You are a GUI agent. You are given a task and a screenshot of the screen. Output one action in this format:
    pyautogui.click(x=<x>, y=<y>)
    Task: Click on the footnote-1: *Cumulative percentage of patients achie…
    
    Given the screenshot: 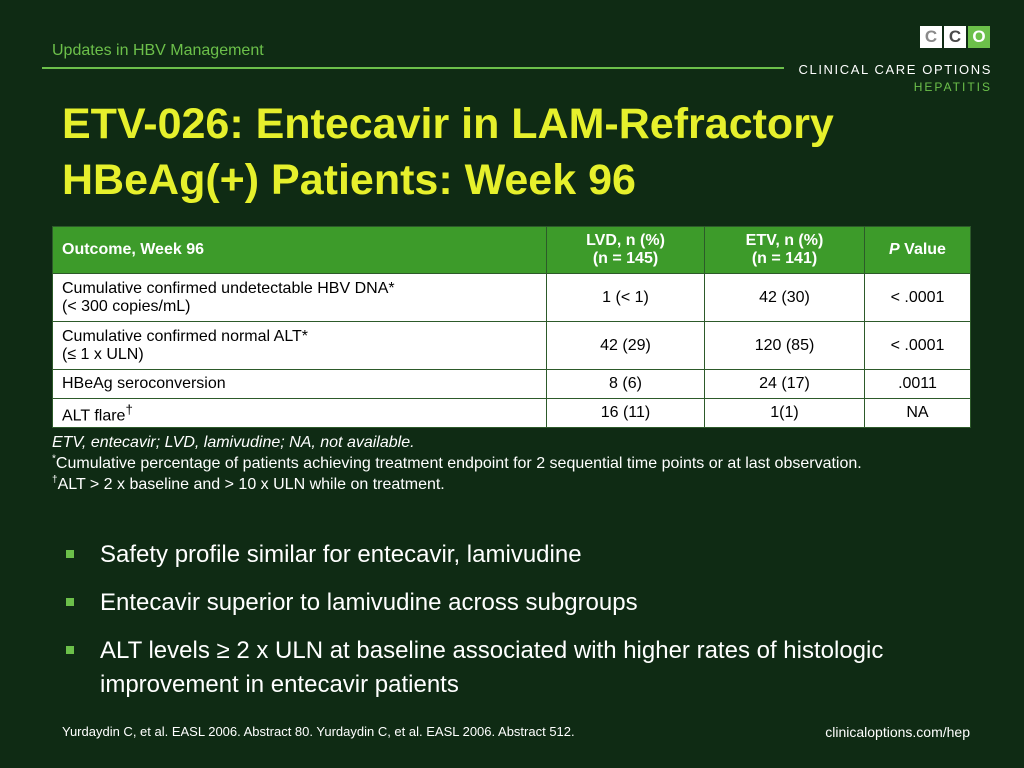 What is the action you would take?
    pyautogui.click(x=512, y=463)
    